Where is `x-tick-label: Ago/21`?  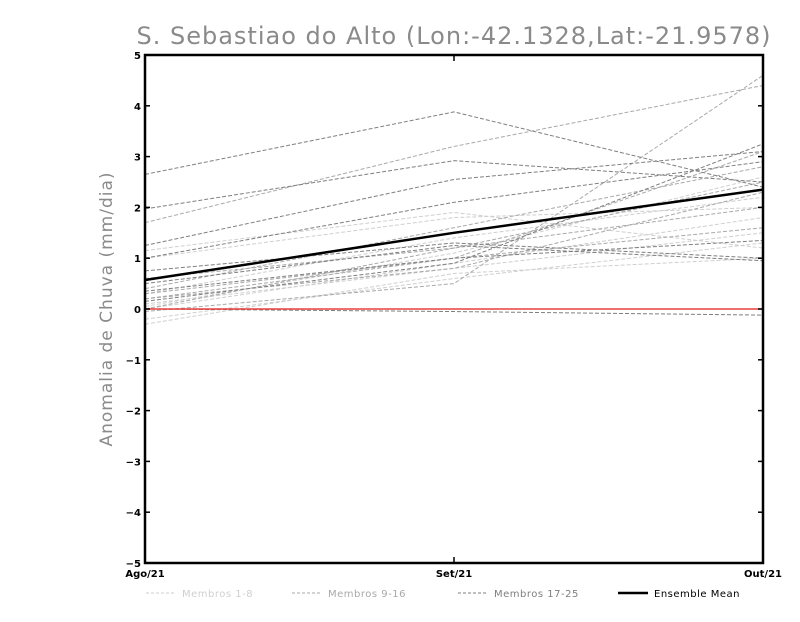
x-tick-label: Ago/21 is located at coordinates (144, 574).